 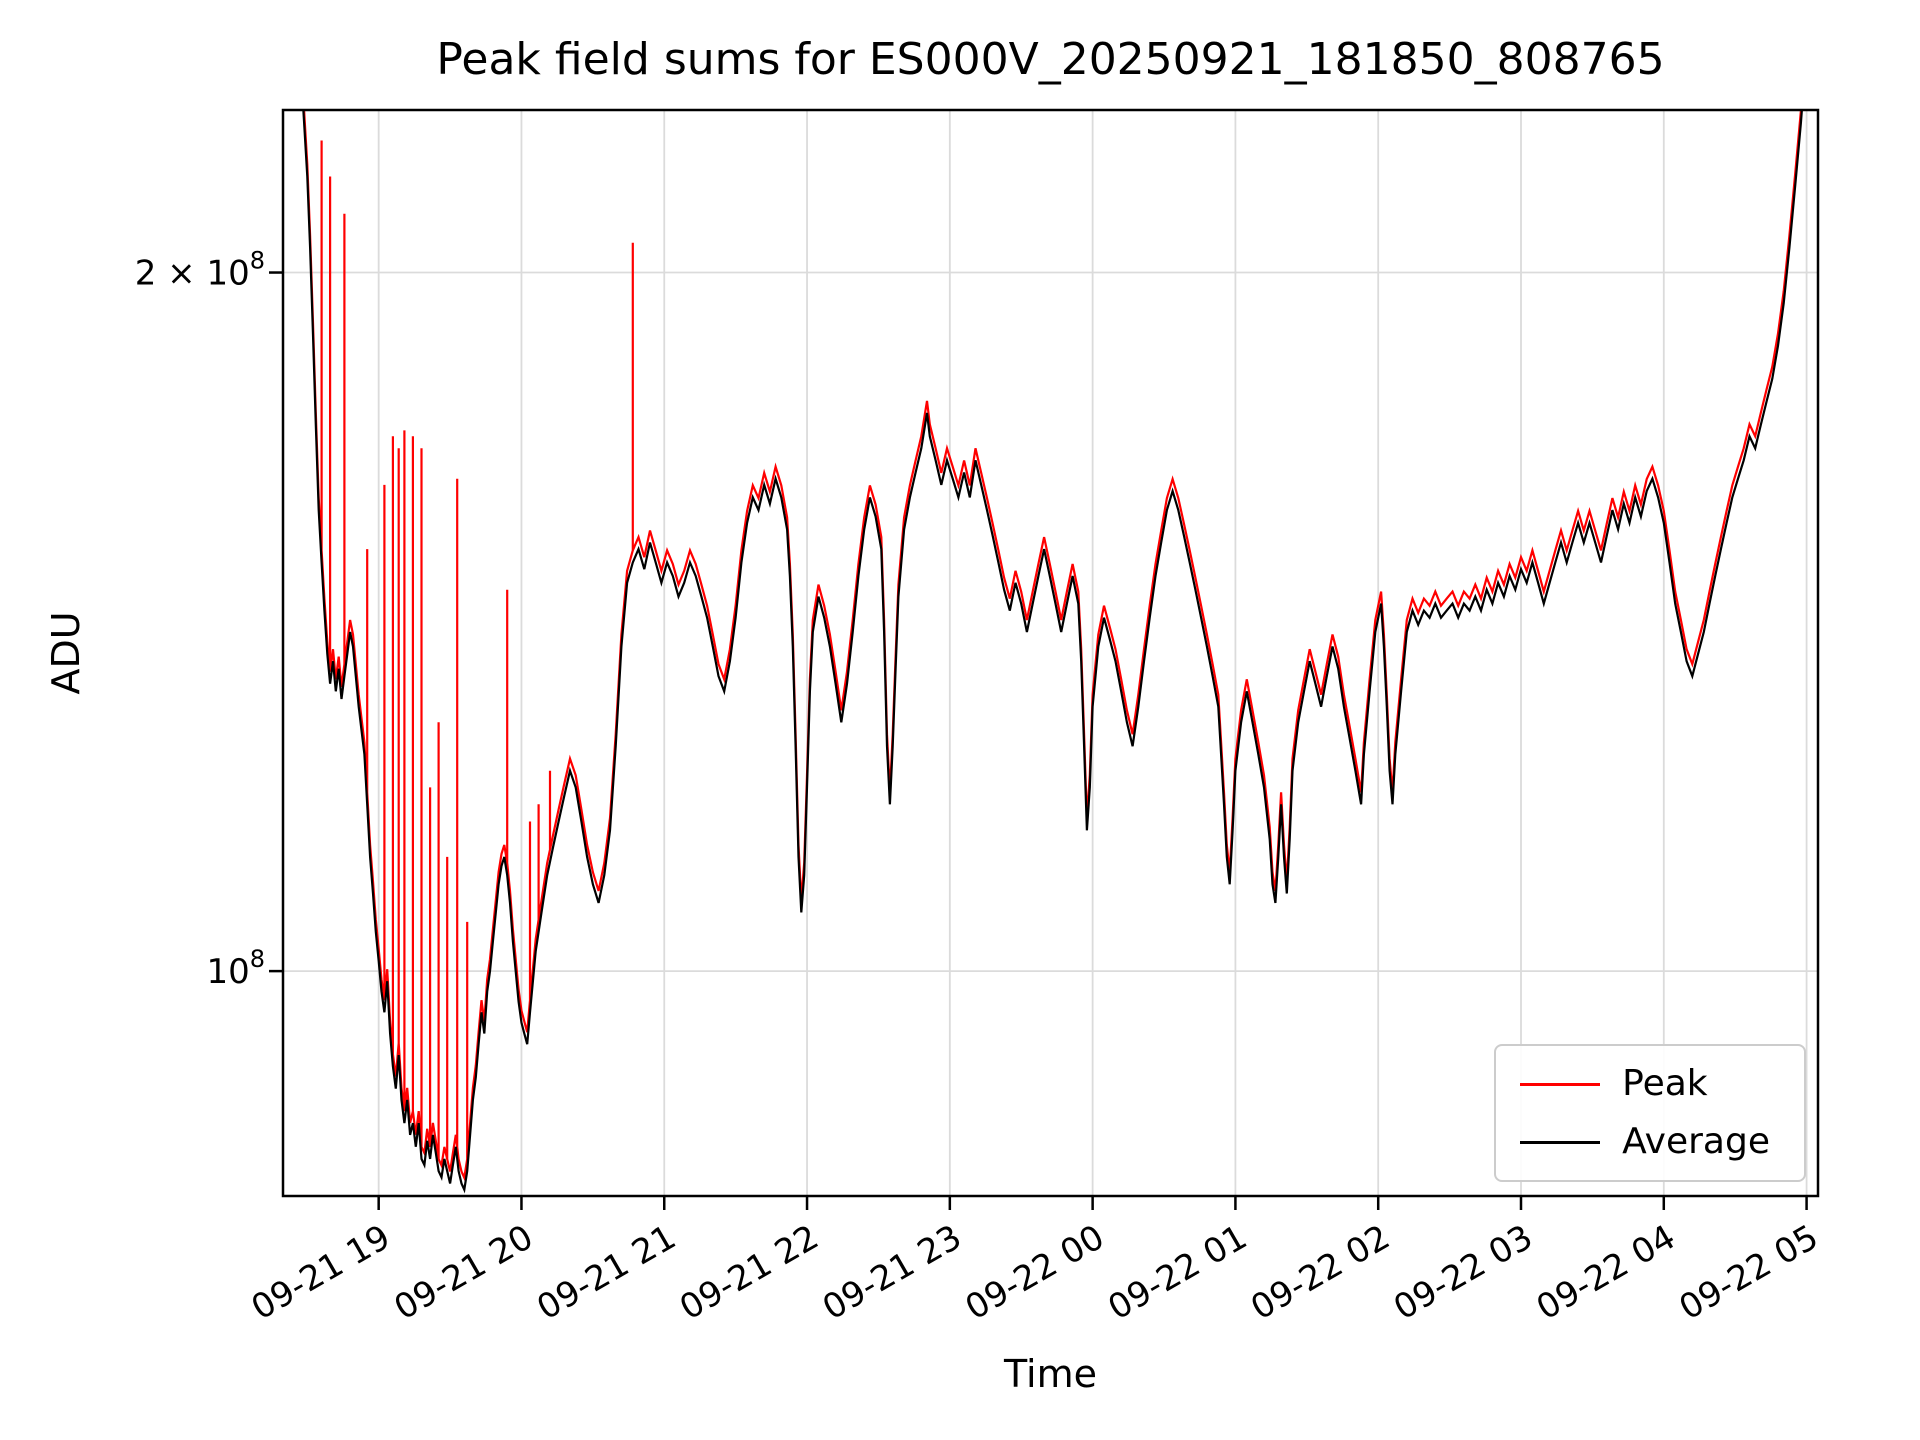 I want to click on legend-label-peak: Peak, so click(x=1665, y=1083).